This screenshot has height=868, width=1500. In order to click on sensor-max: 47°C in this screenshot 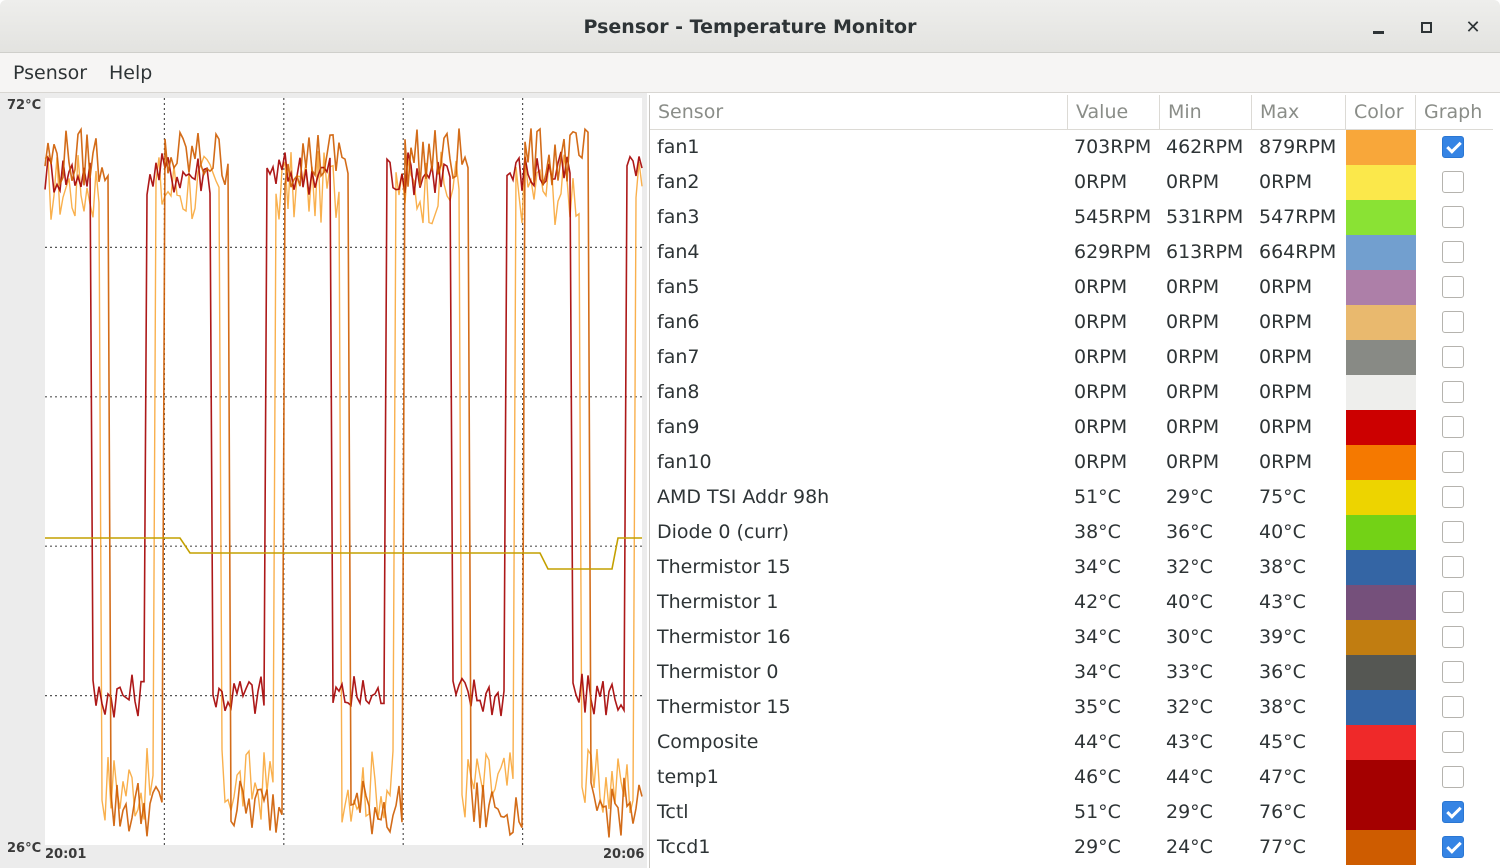, I will do `click(1282, 777)`.